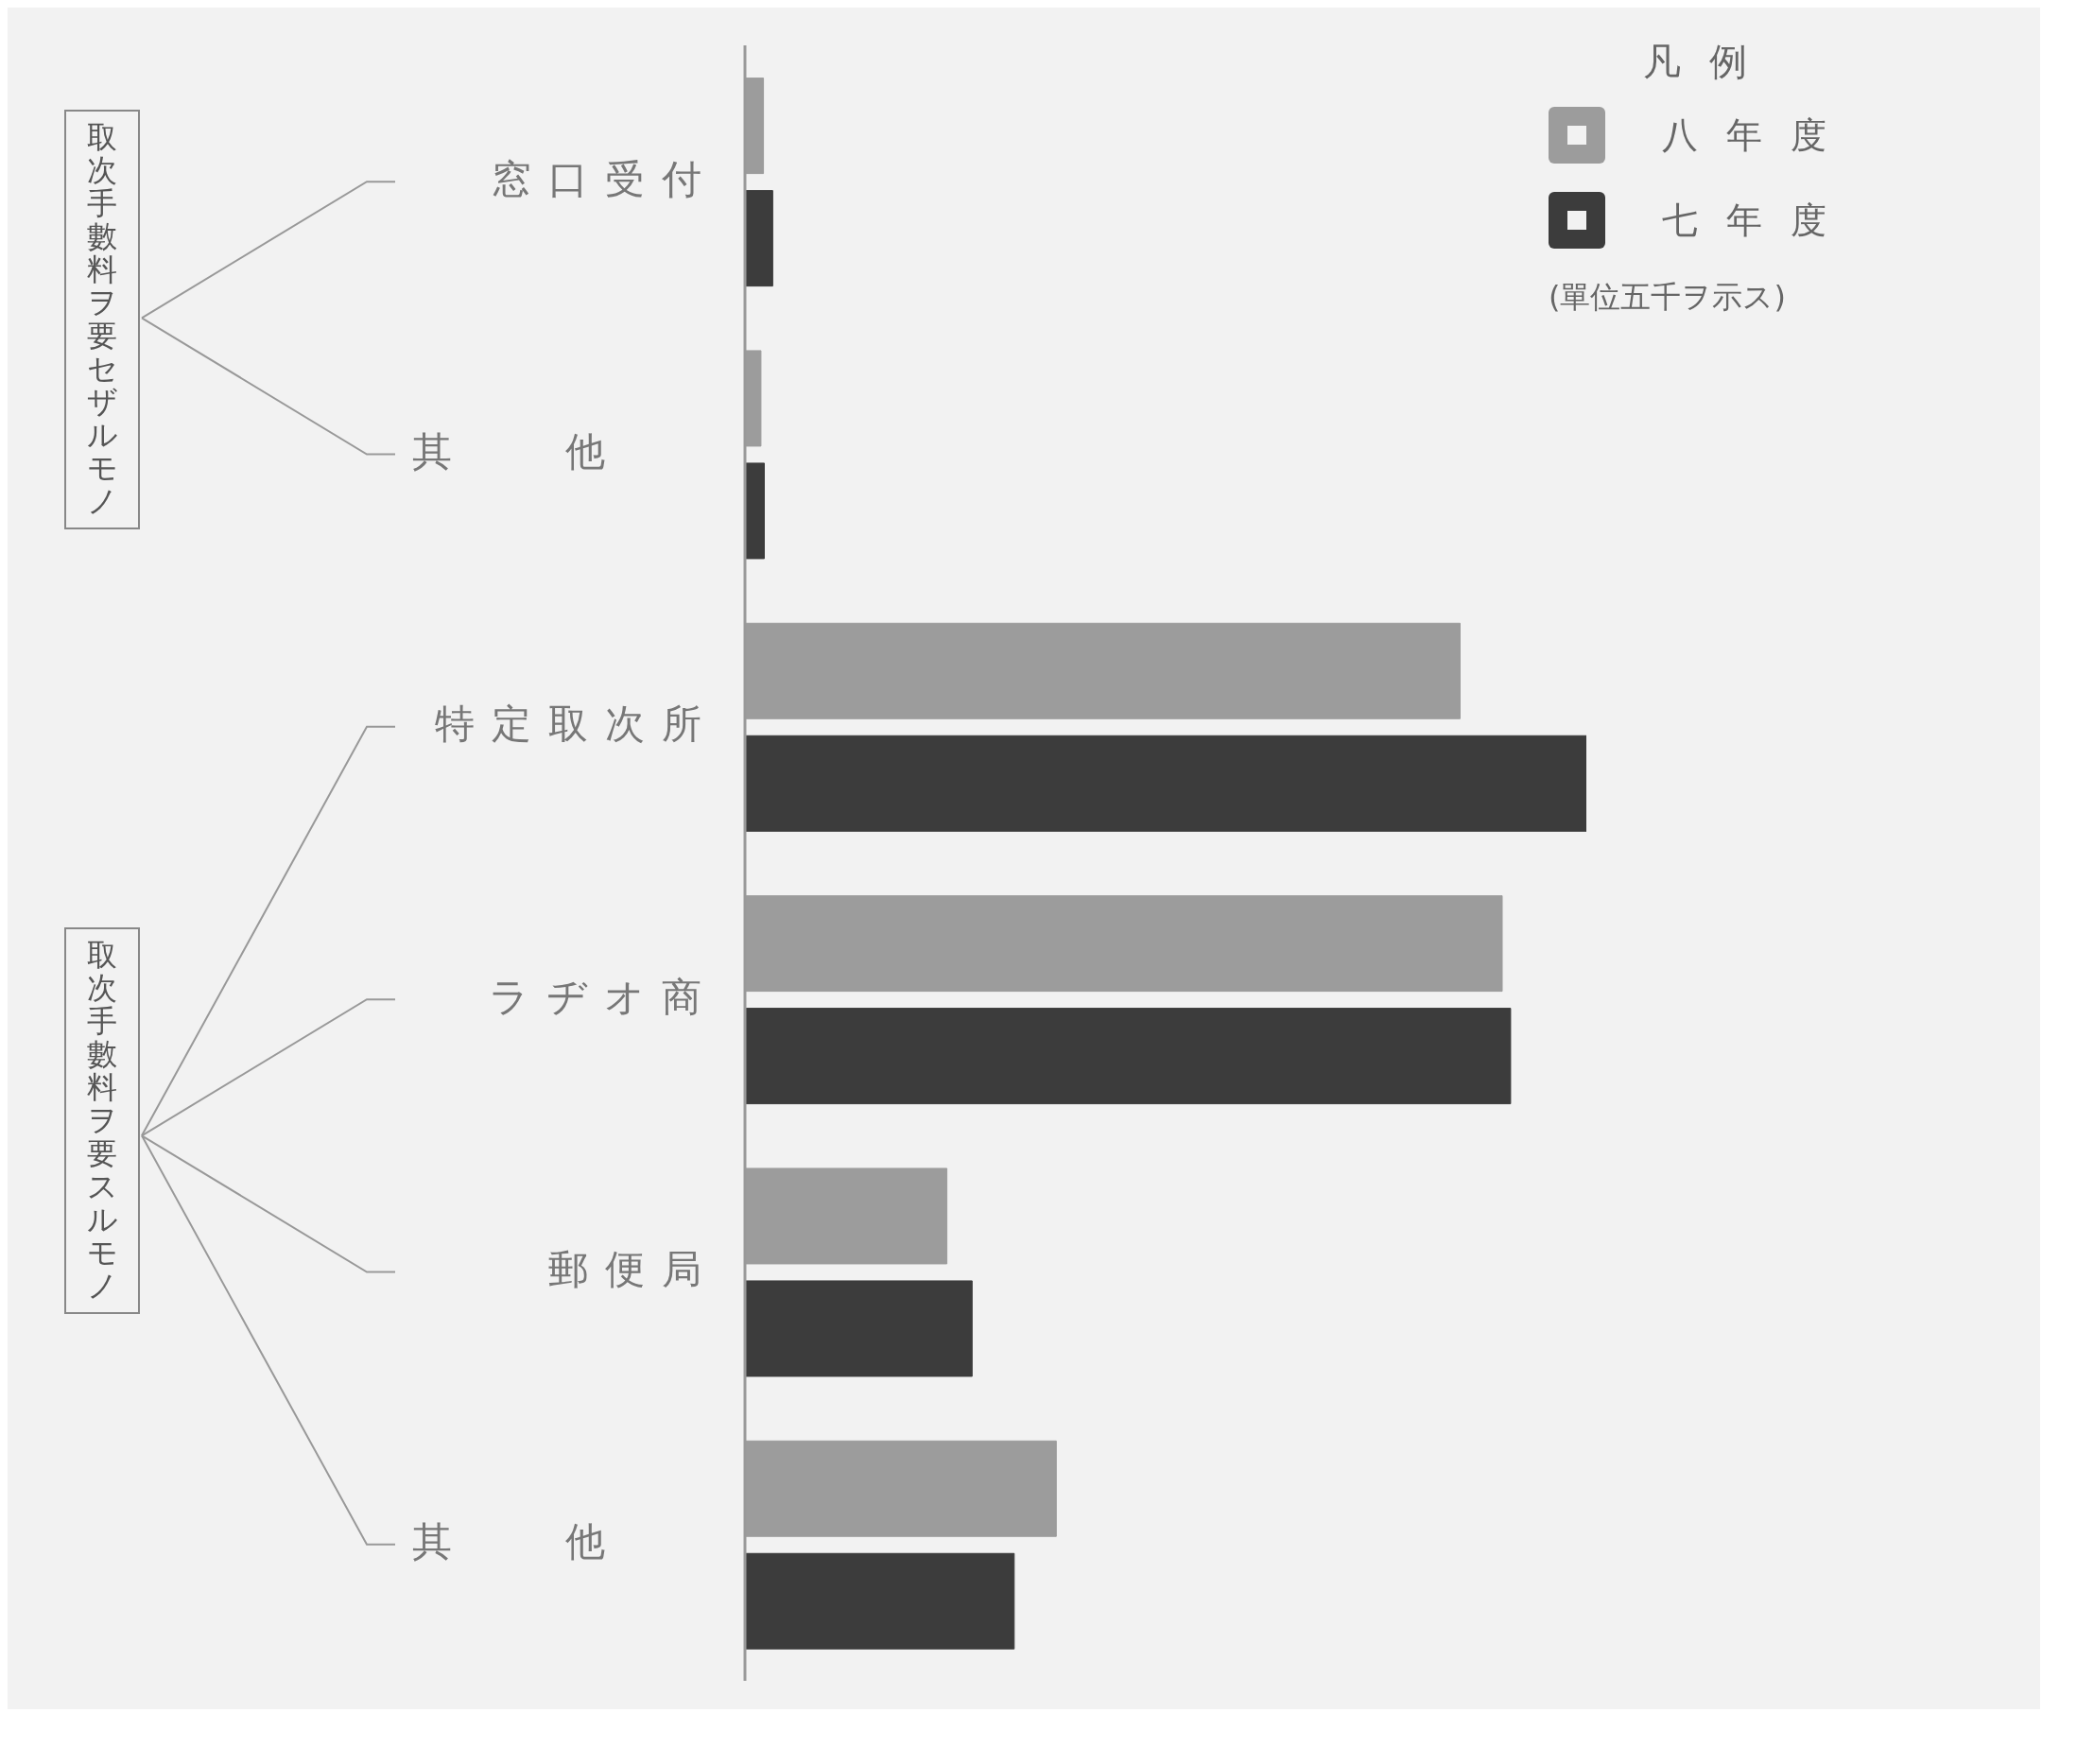  What do you see at coordinates (603, 996) in the screenshot?
I see `y-tick-label: ラヂオ商` at bounding box center [603, 996].